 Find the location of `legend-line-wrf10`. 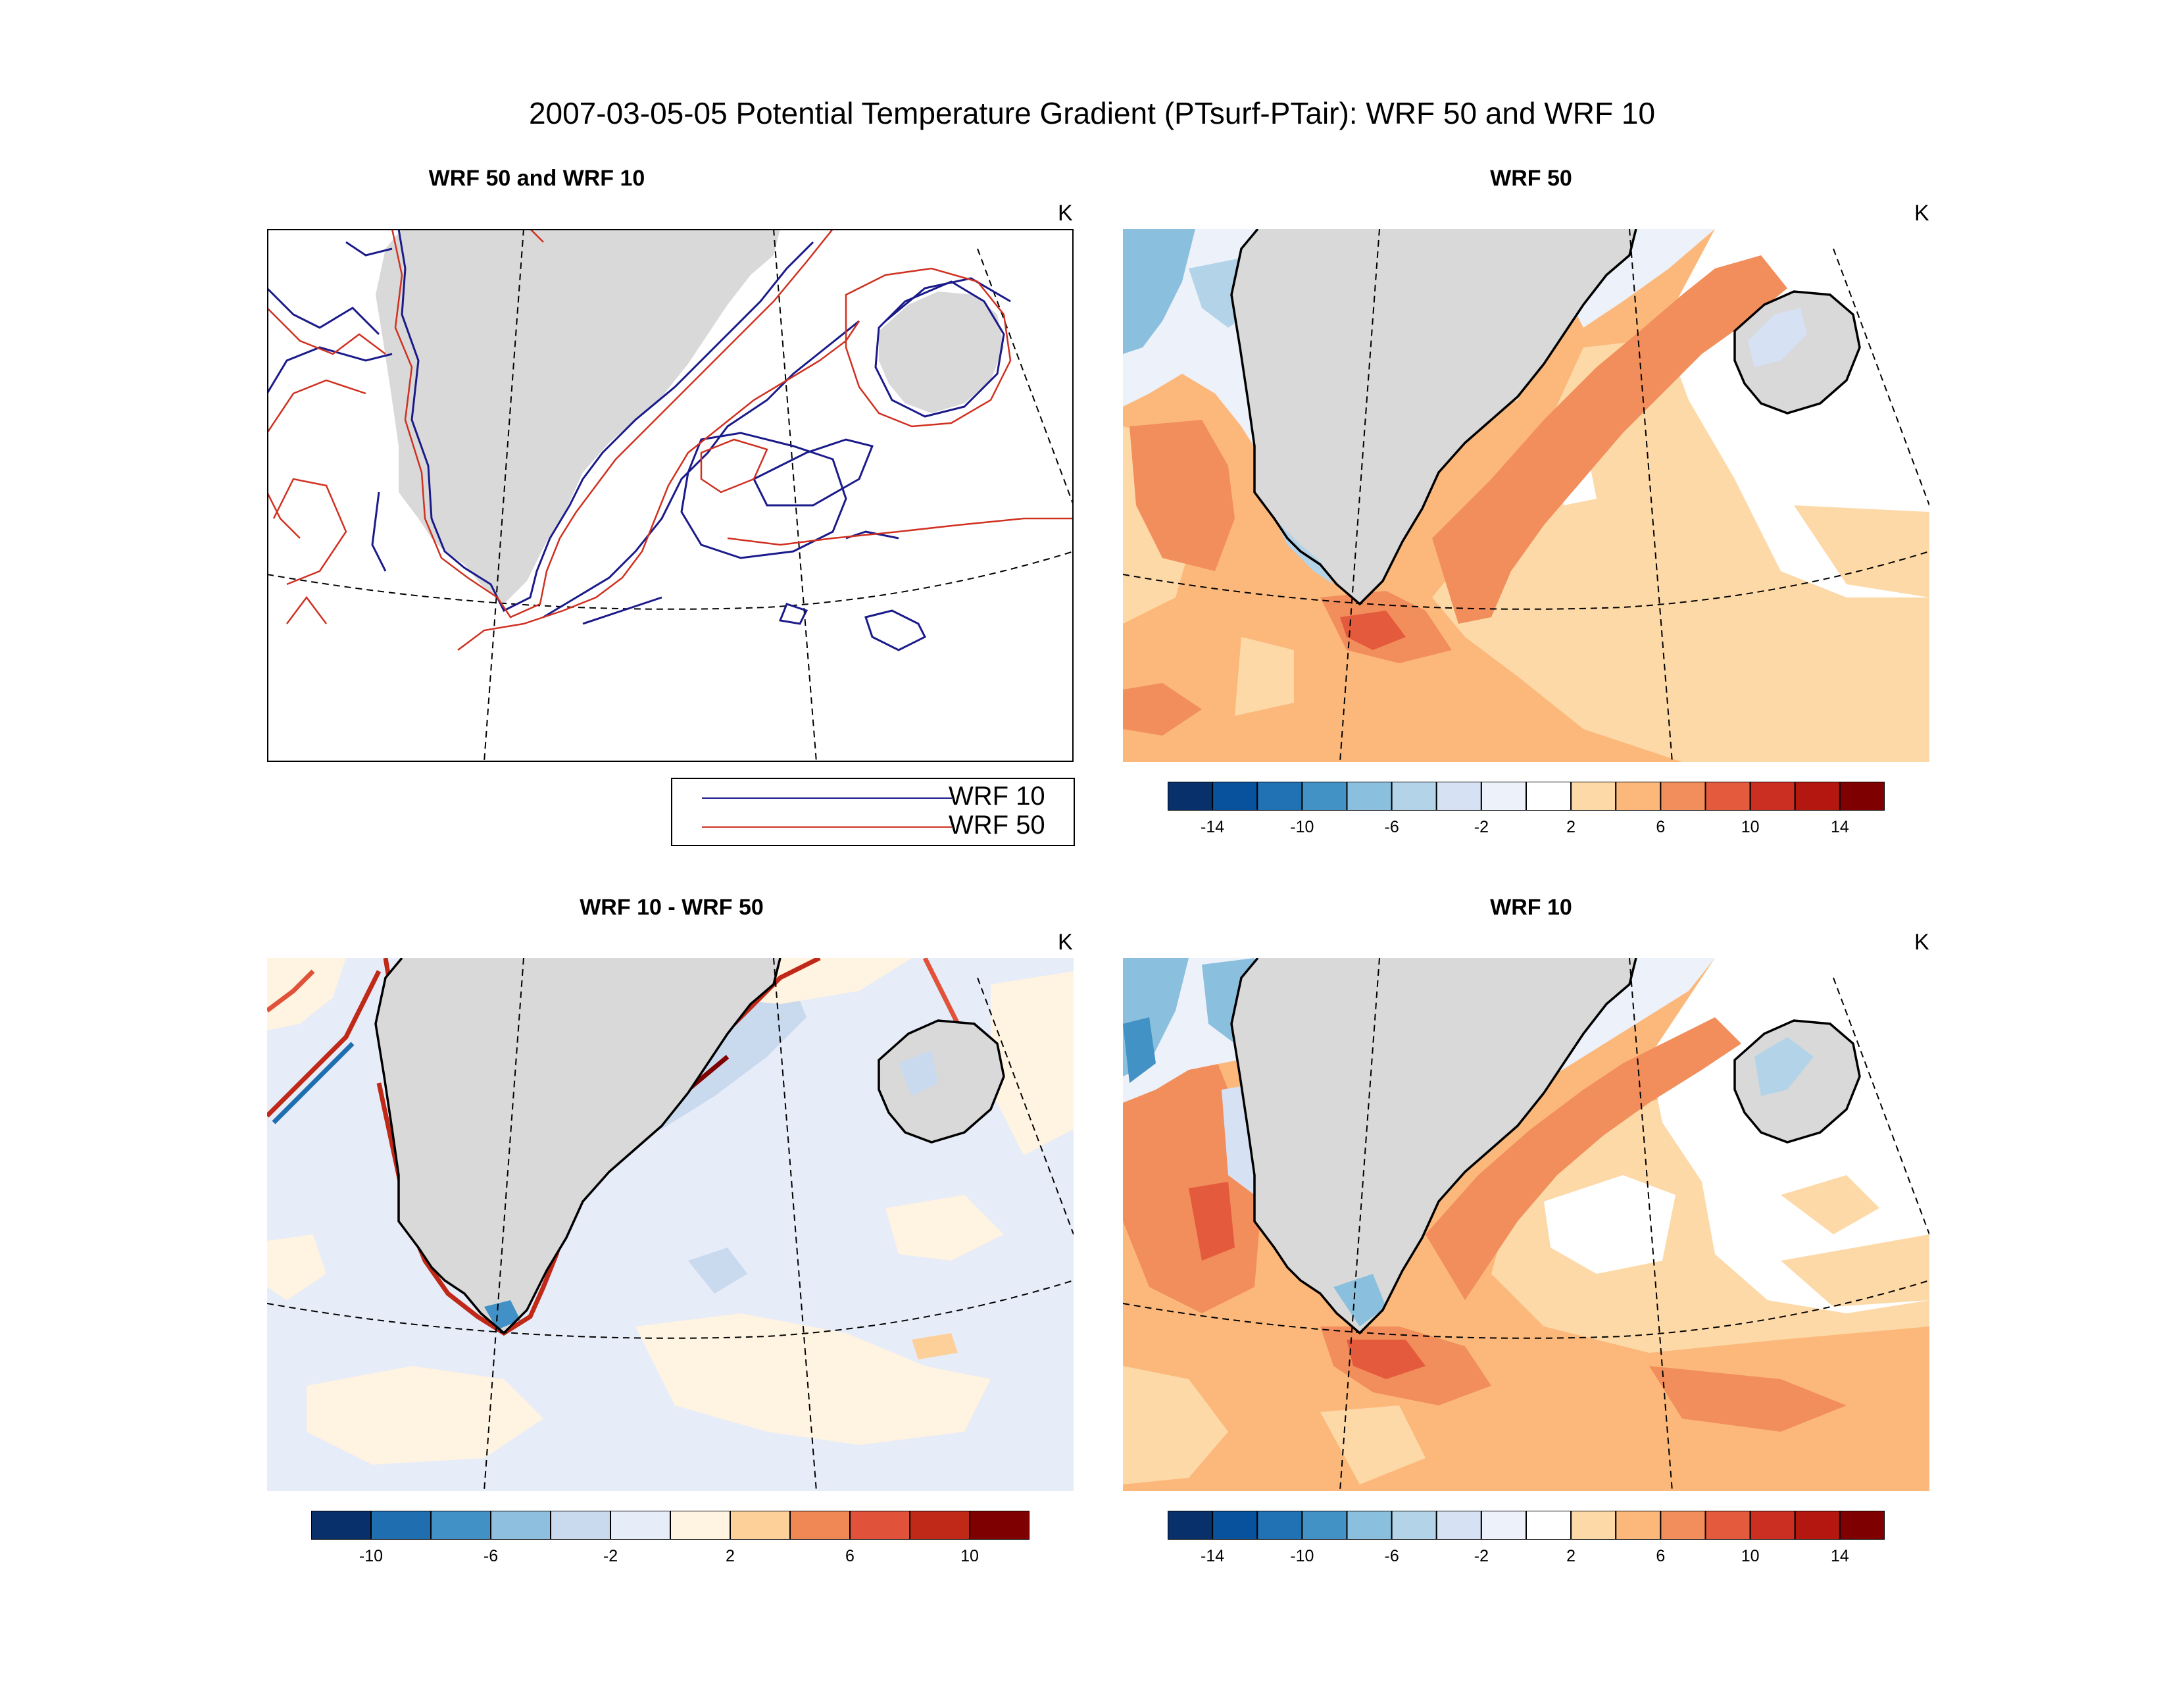

legend-line-wrf10 is located at coordinates (827, 798).